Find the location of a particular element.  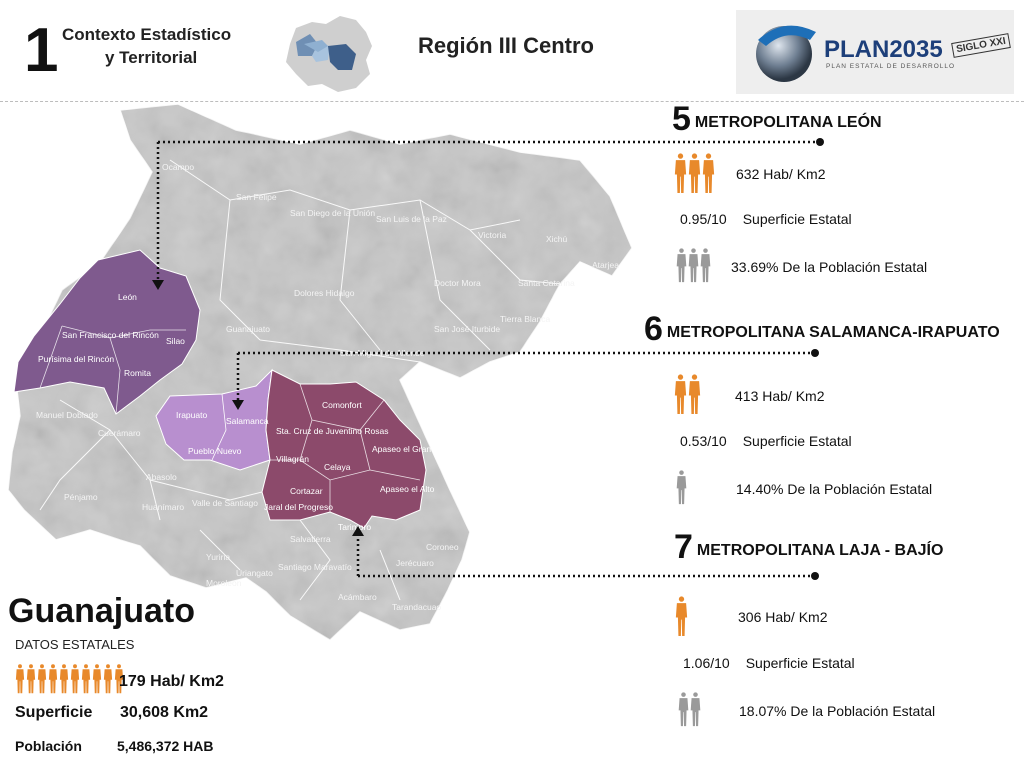

map-label: Pénjamo is located at coordinates (81, 497).